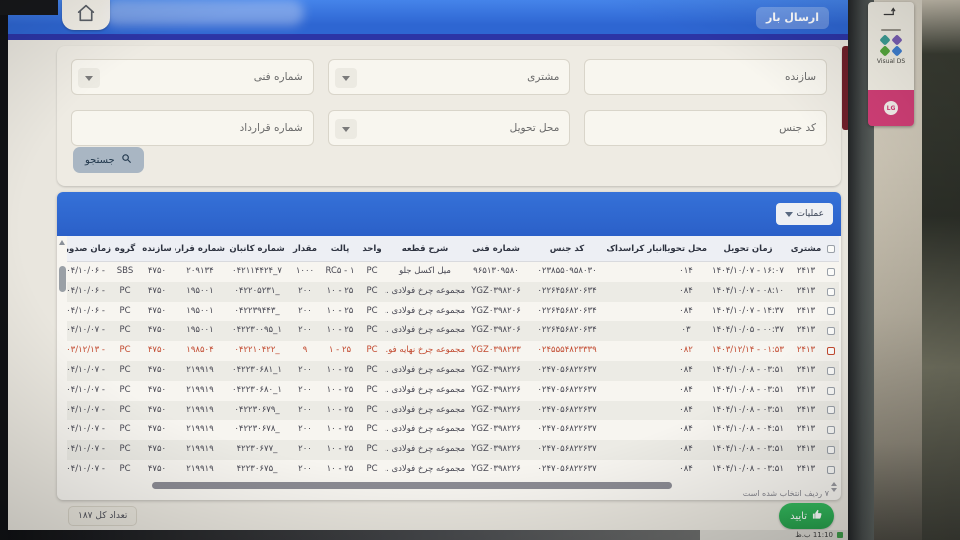  What do you see at coordinates (567, 249) in the screenshot?
I see `column-header: کد جنس` at bounding box center [567, 249].